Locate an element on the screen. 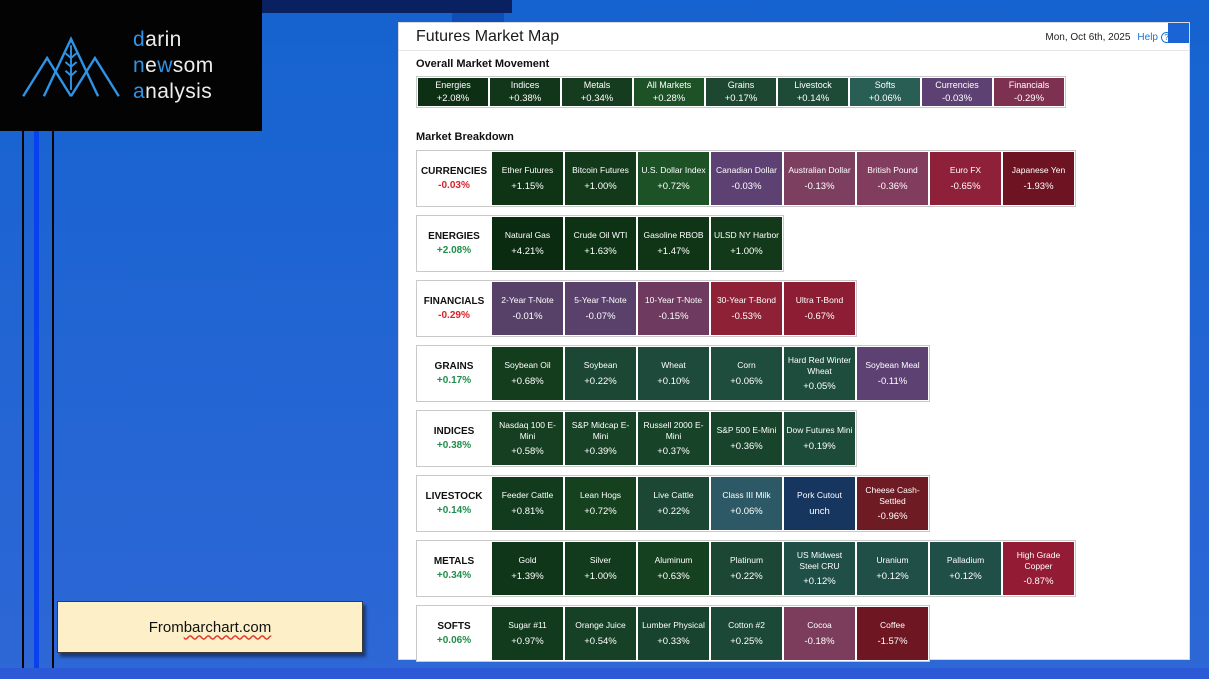 This screenshot has height=679, width=1209. tile-euro-fx: Euro FX -0.65% is located at coordinates (965, 179).